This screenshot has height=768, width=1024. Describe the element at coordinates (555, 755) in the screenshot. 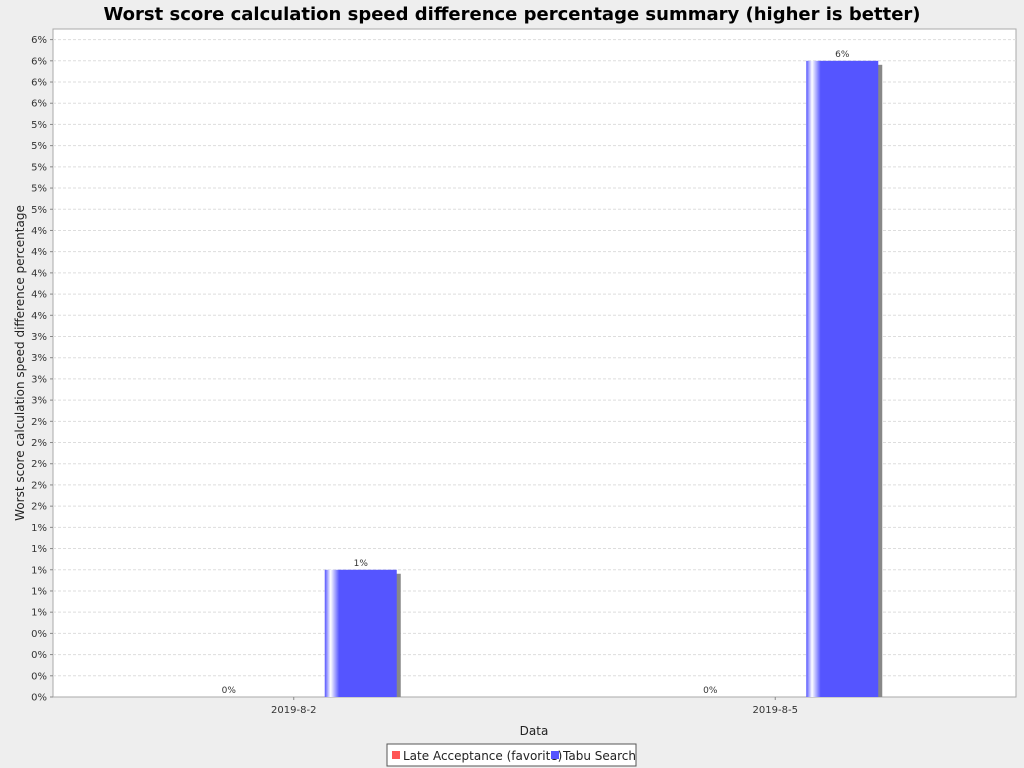

I see `legend-swatch-tabu-search` at that location.